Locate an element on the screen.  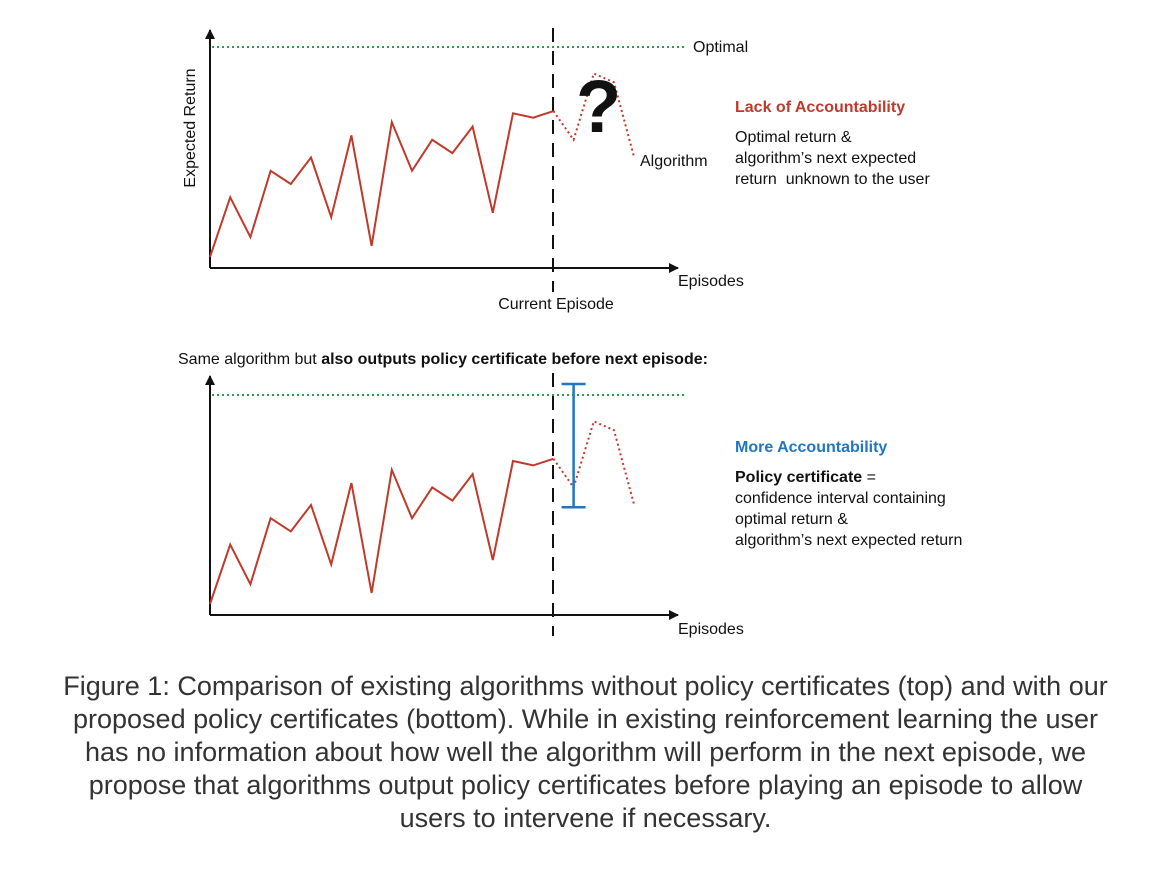
top-current-episode-label: Current Episode is located at coordinates (556, 304).